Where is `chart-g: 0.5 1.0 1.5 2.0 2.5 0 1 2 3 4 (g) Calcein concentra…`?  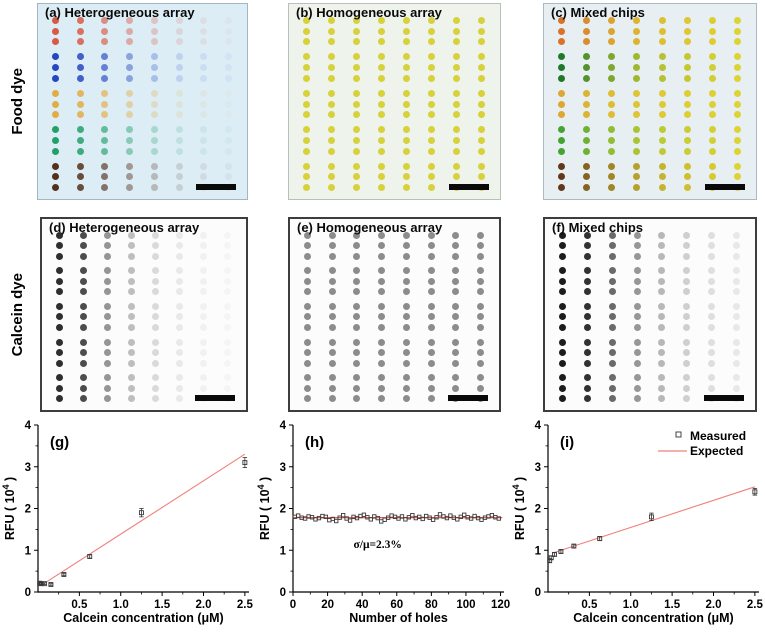 chart-g: 0.5 1.0 1.5 2.0 2.5 0 1 2 3 4 (g) Calcein concentra… is located at coordinates (127, 522).